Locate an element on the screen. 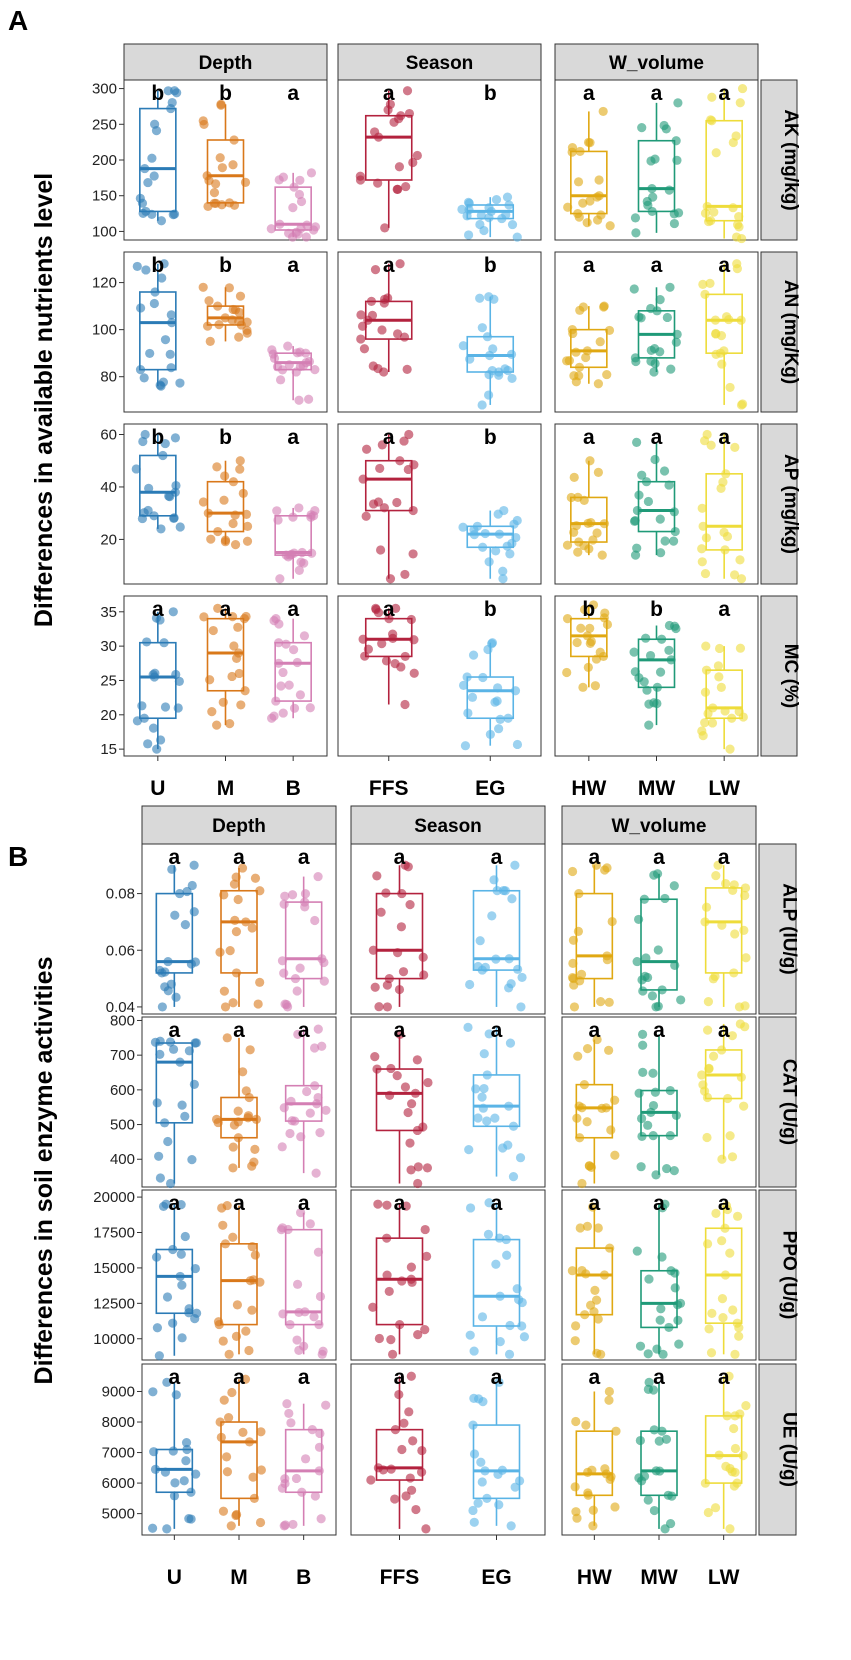 Image resolution: width=851 pixels, height=1660 pixels. y-tick-label-b-1-0: 400 is located at coordinates (122, 1159).